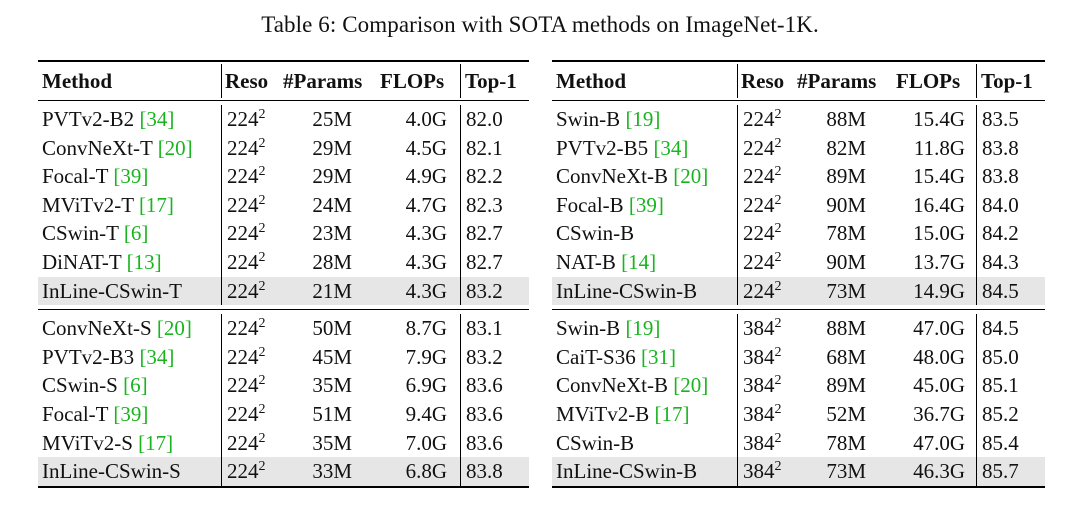  What do you see at coordinates (639, 261) in the screenshot?
I see `citation-link: [14]` at bounding box center [639, 261].